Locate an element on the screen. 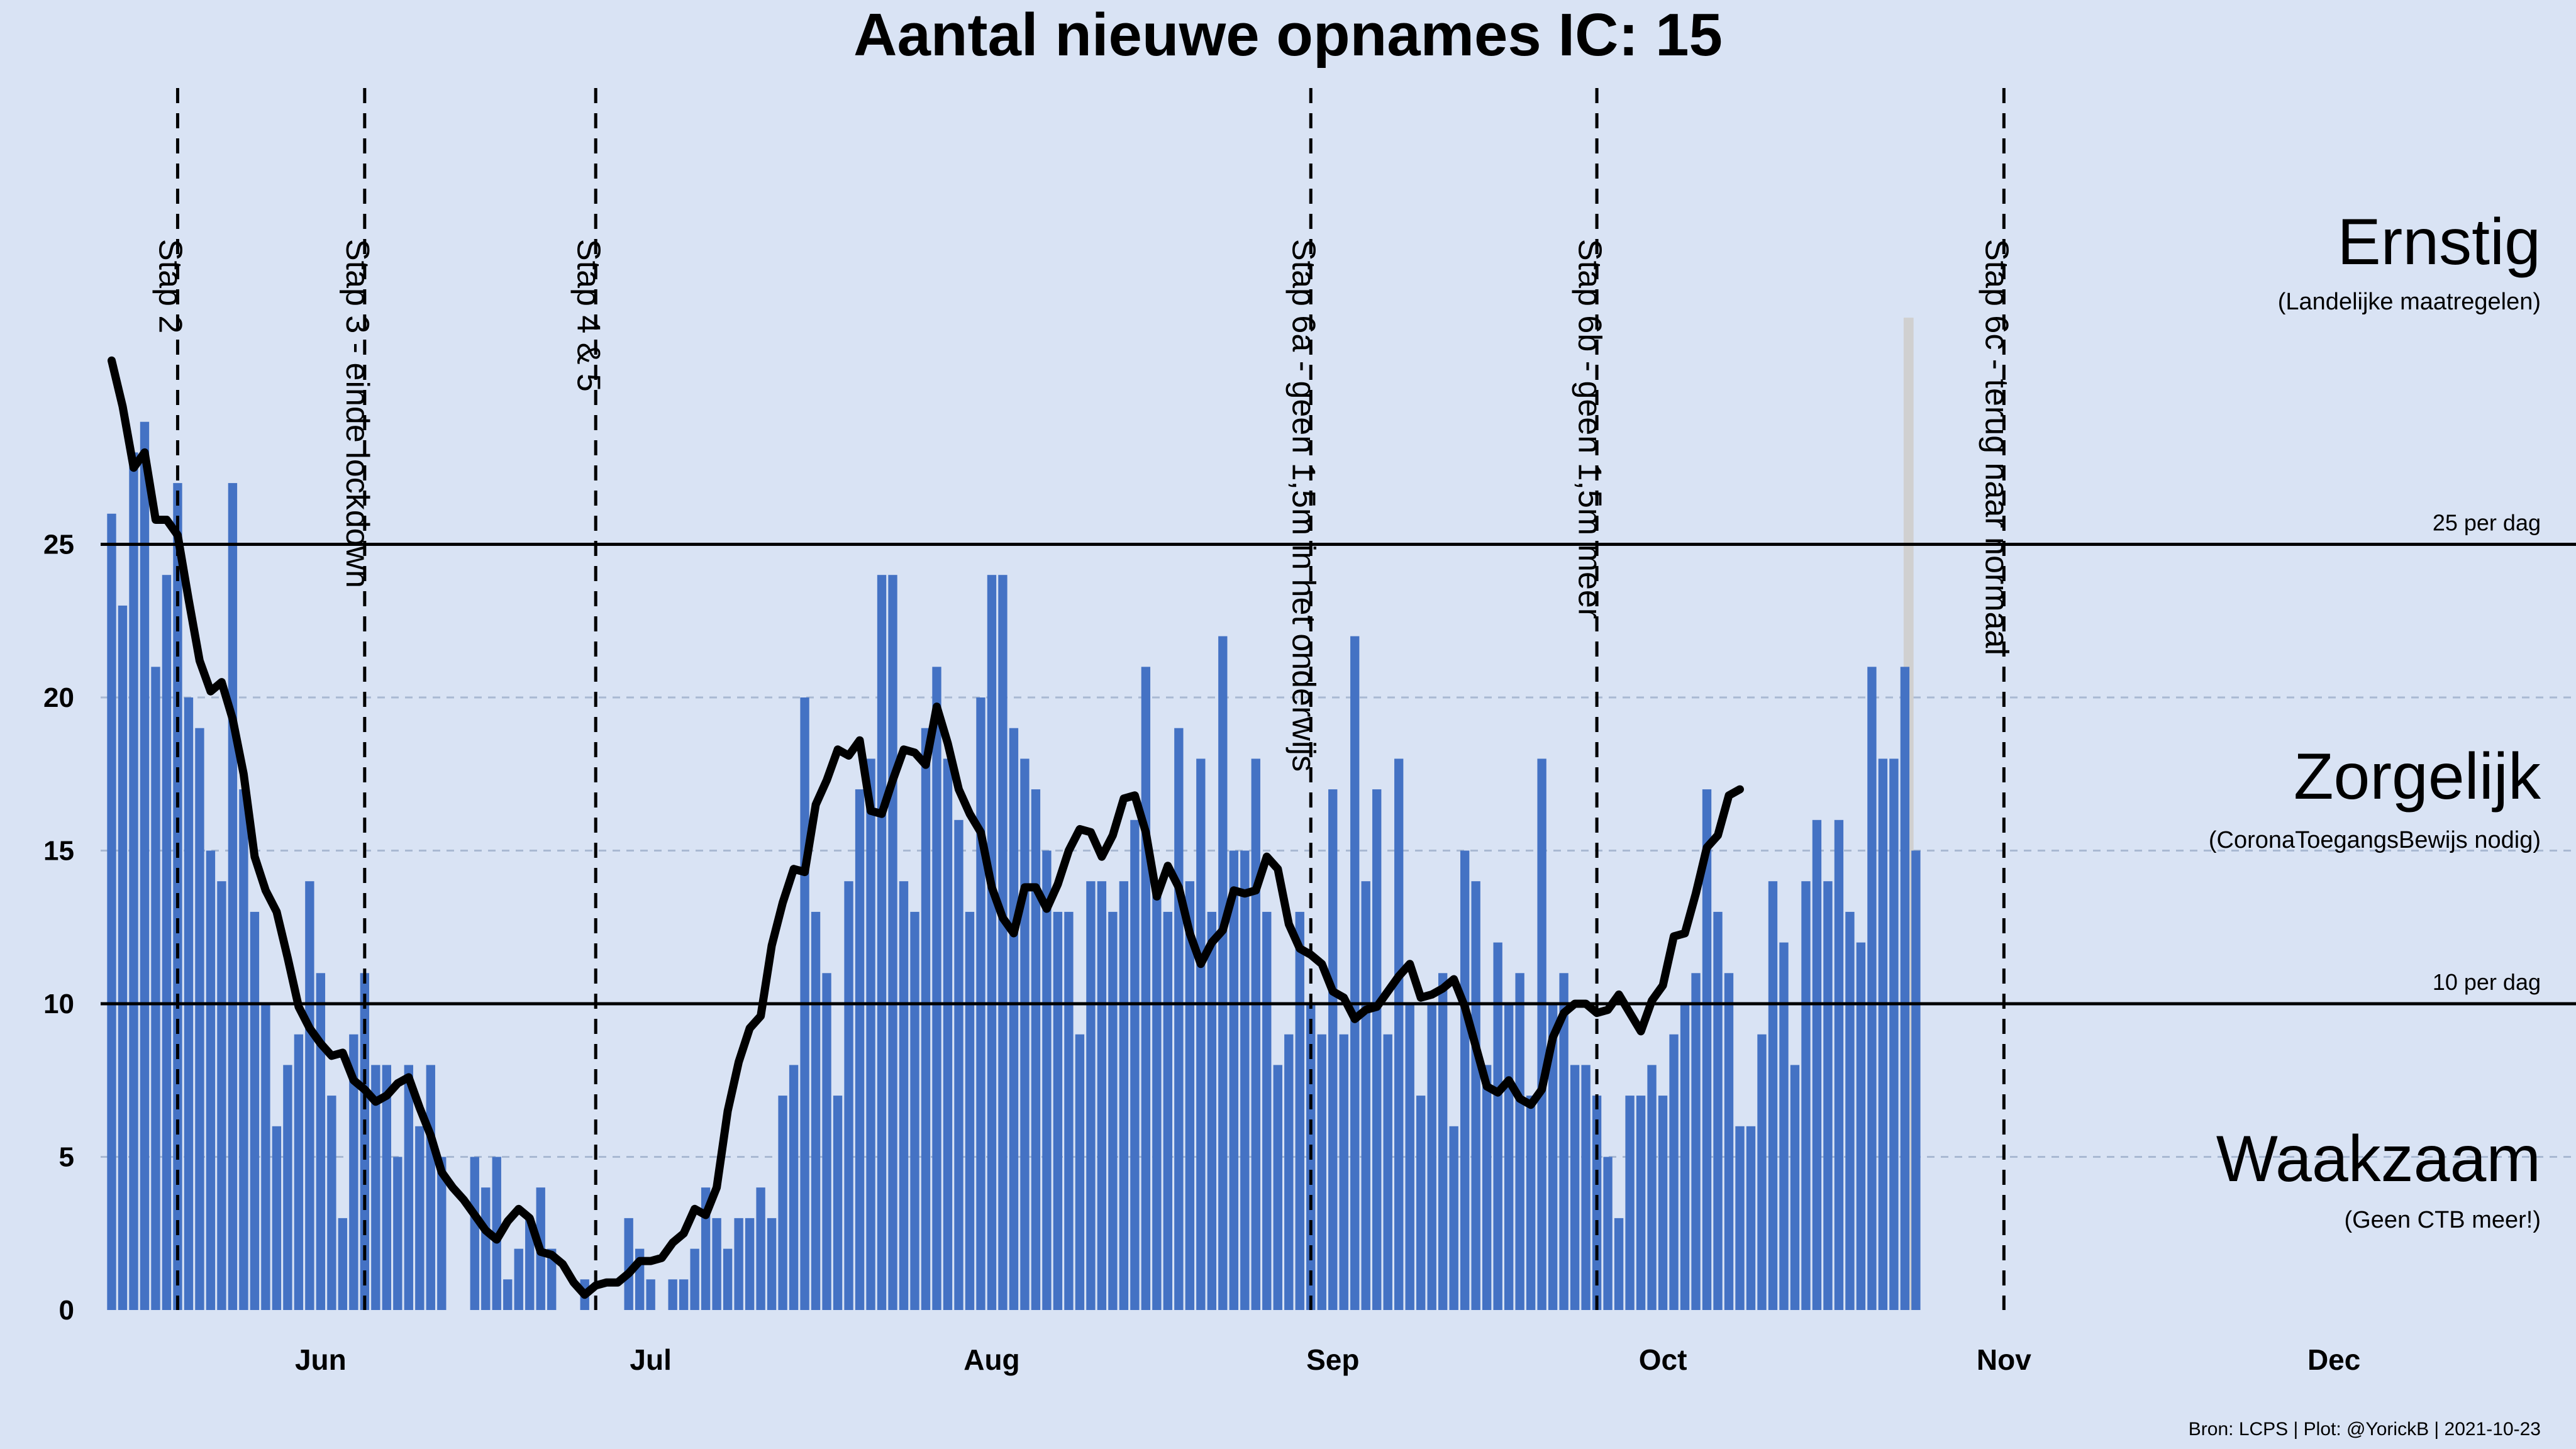 This screenshot has height=1449, width=2576. zone-label: Ernstig is located at coordinates (2439, 242).